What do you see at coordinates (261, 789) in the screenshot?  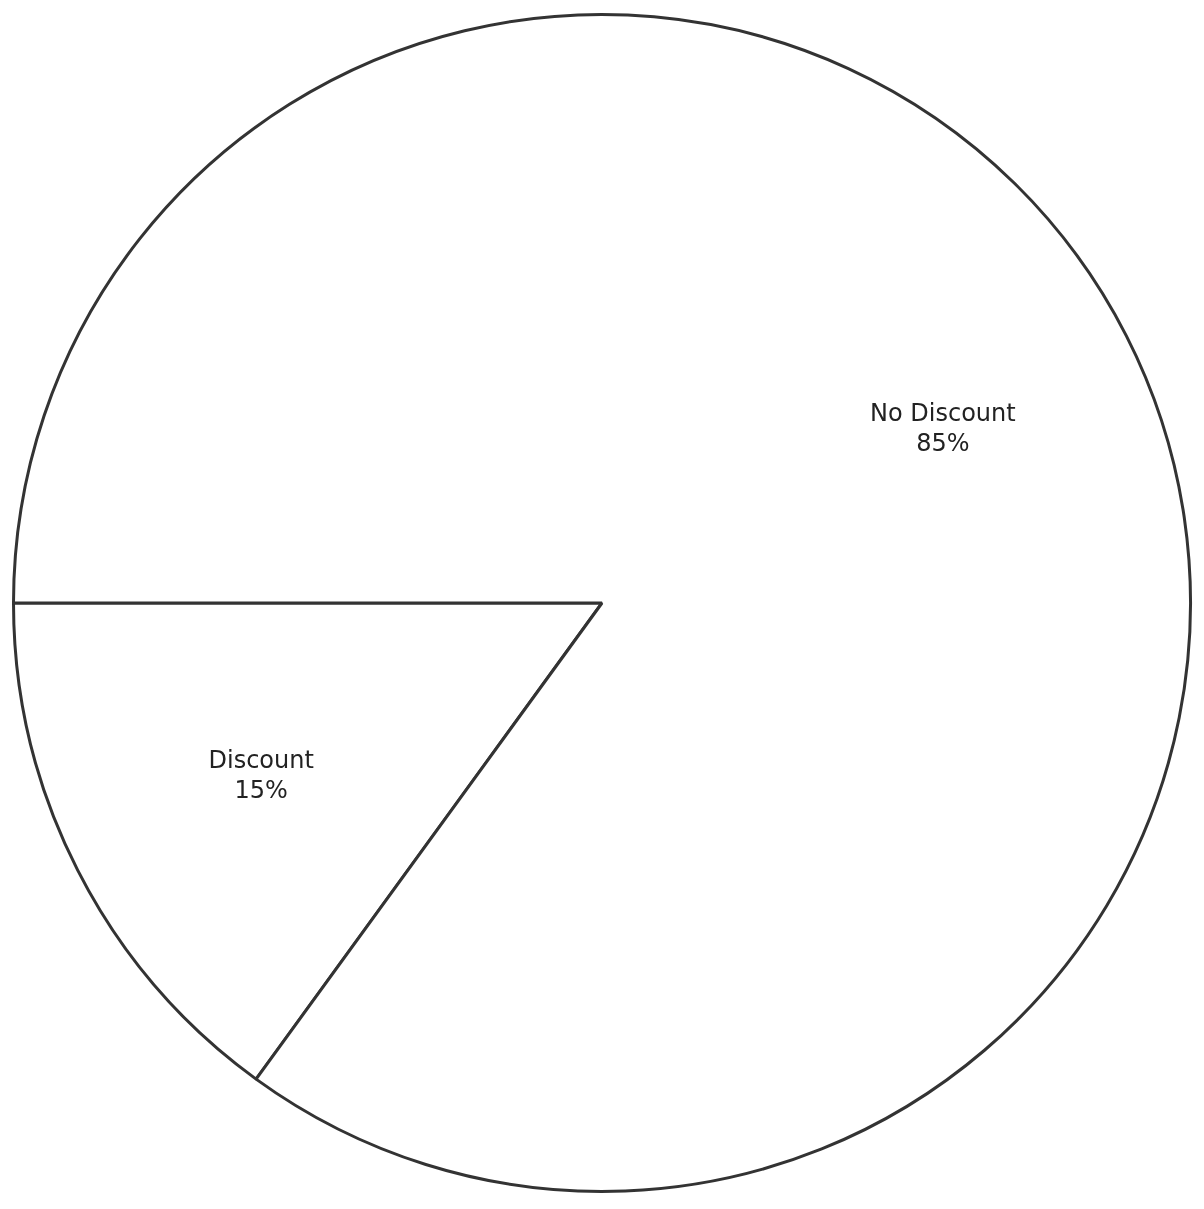 I see `data-label: 15%` at bounding box center [261, 789].